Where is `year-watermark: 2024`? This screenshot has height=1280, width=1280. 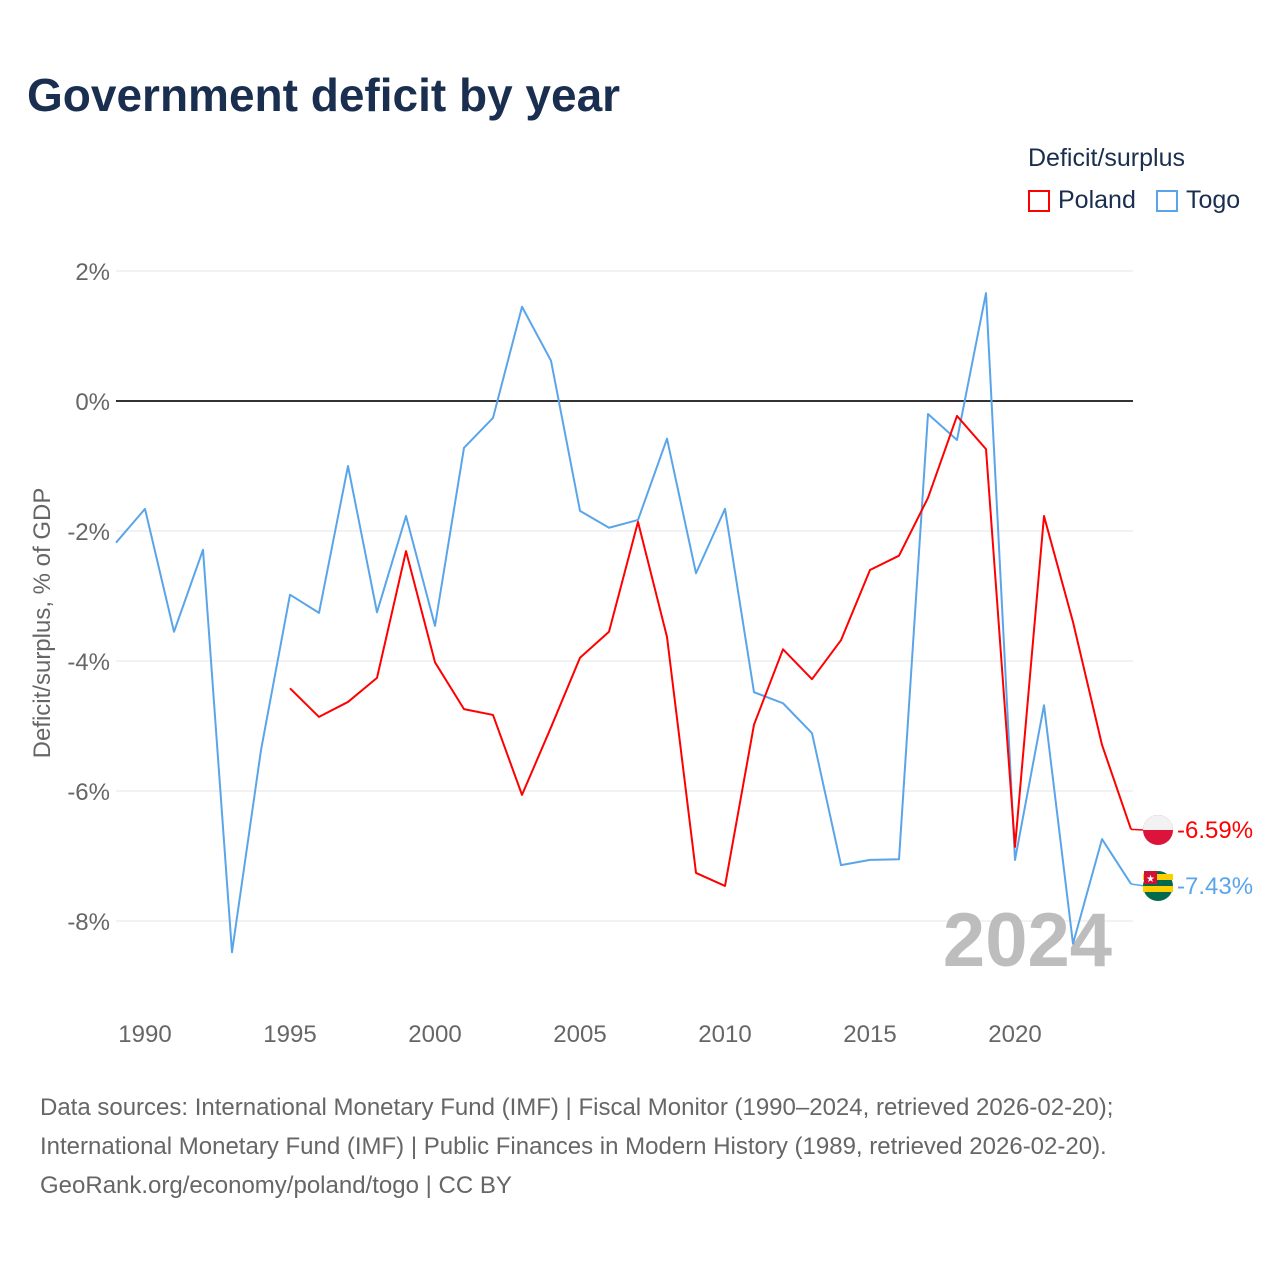 year-watermark: 2024 is located at coordinates (1027, 940).